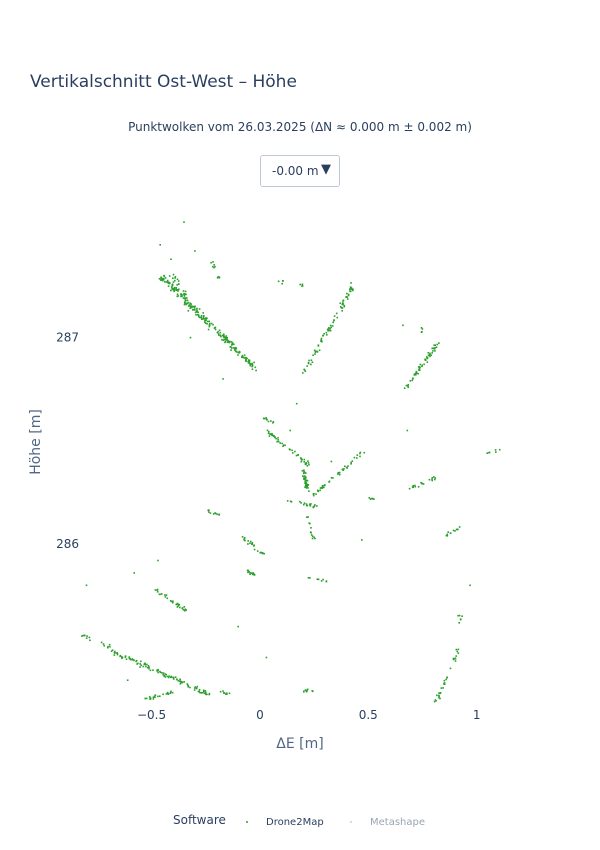 This screenshot has height=850, width=600. What do you see at coordinates (368, 715) in the screenshot?
I see `x-tick-label: 0.5` at bounding box center [368, 715].